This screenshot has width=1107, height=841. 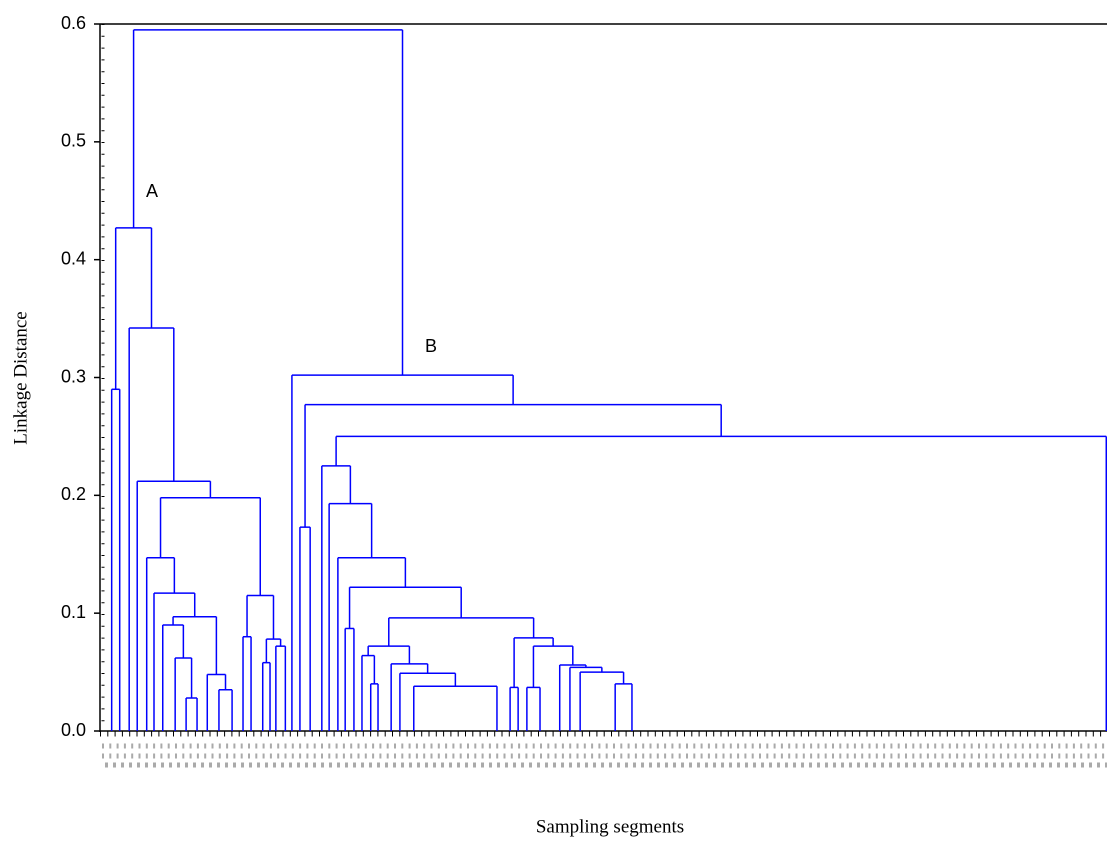 I want to click on y-tick-label: 0.4, so click(x=73, y=258).